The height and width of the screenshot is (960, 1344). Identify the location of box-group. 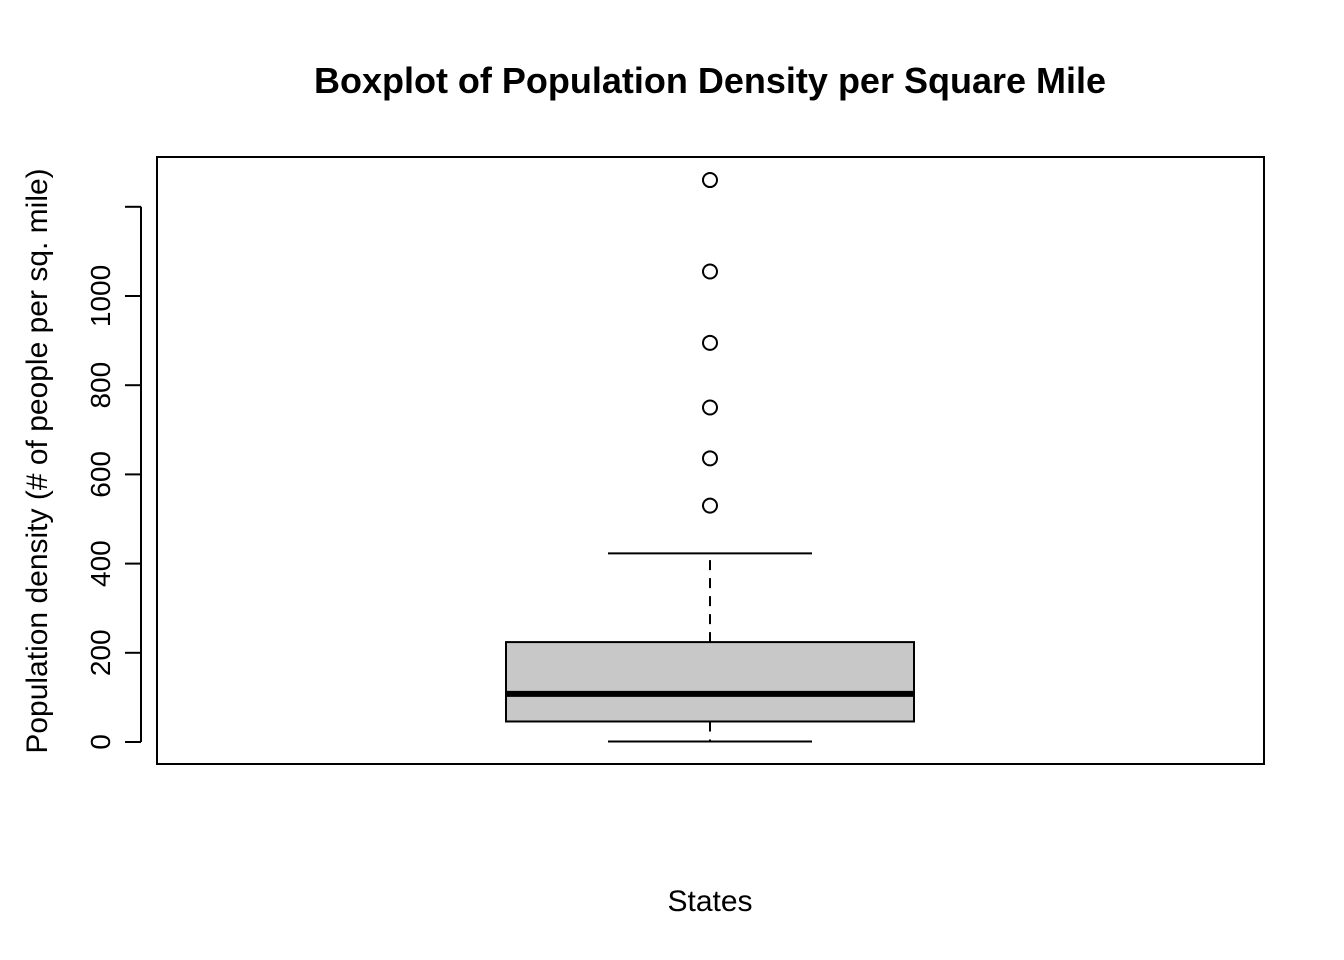
(710, 647).